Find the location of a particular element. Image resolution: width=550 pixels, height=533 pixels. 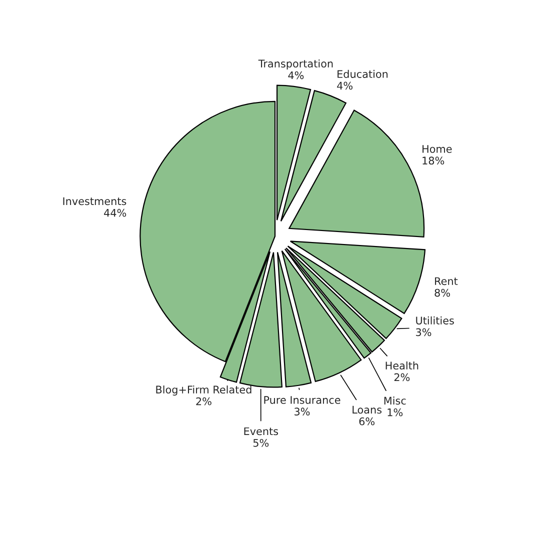

slice-label: Investments is located at coordinates (94, 201).